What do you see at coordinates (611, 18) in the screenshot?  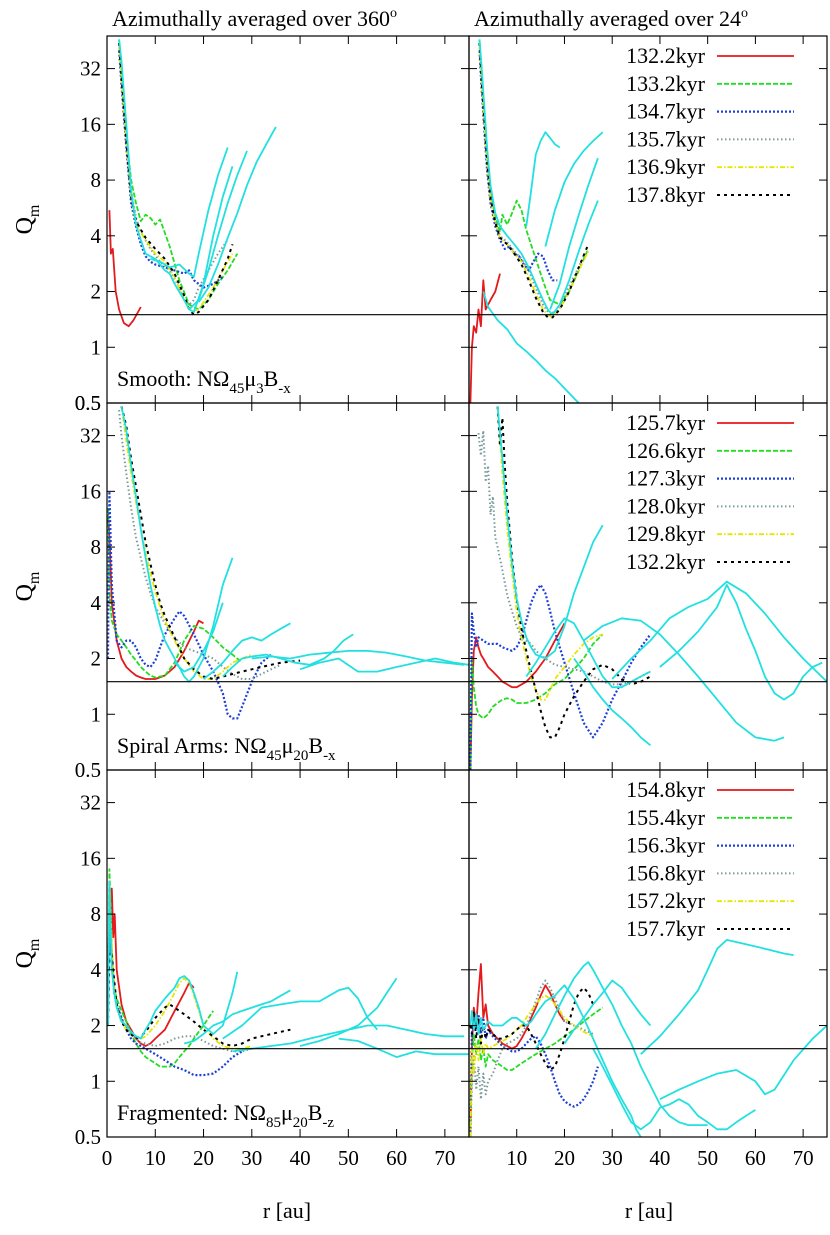 I see `title-right: Azimuthally averaged over 24o` at bounding box center [611, 18].